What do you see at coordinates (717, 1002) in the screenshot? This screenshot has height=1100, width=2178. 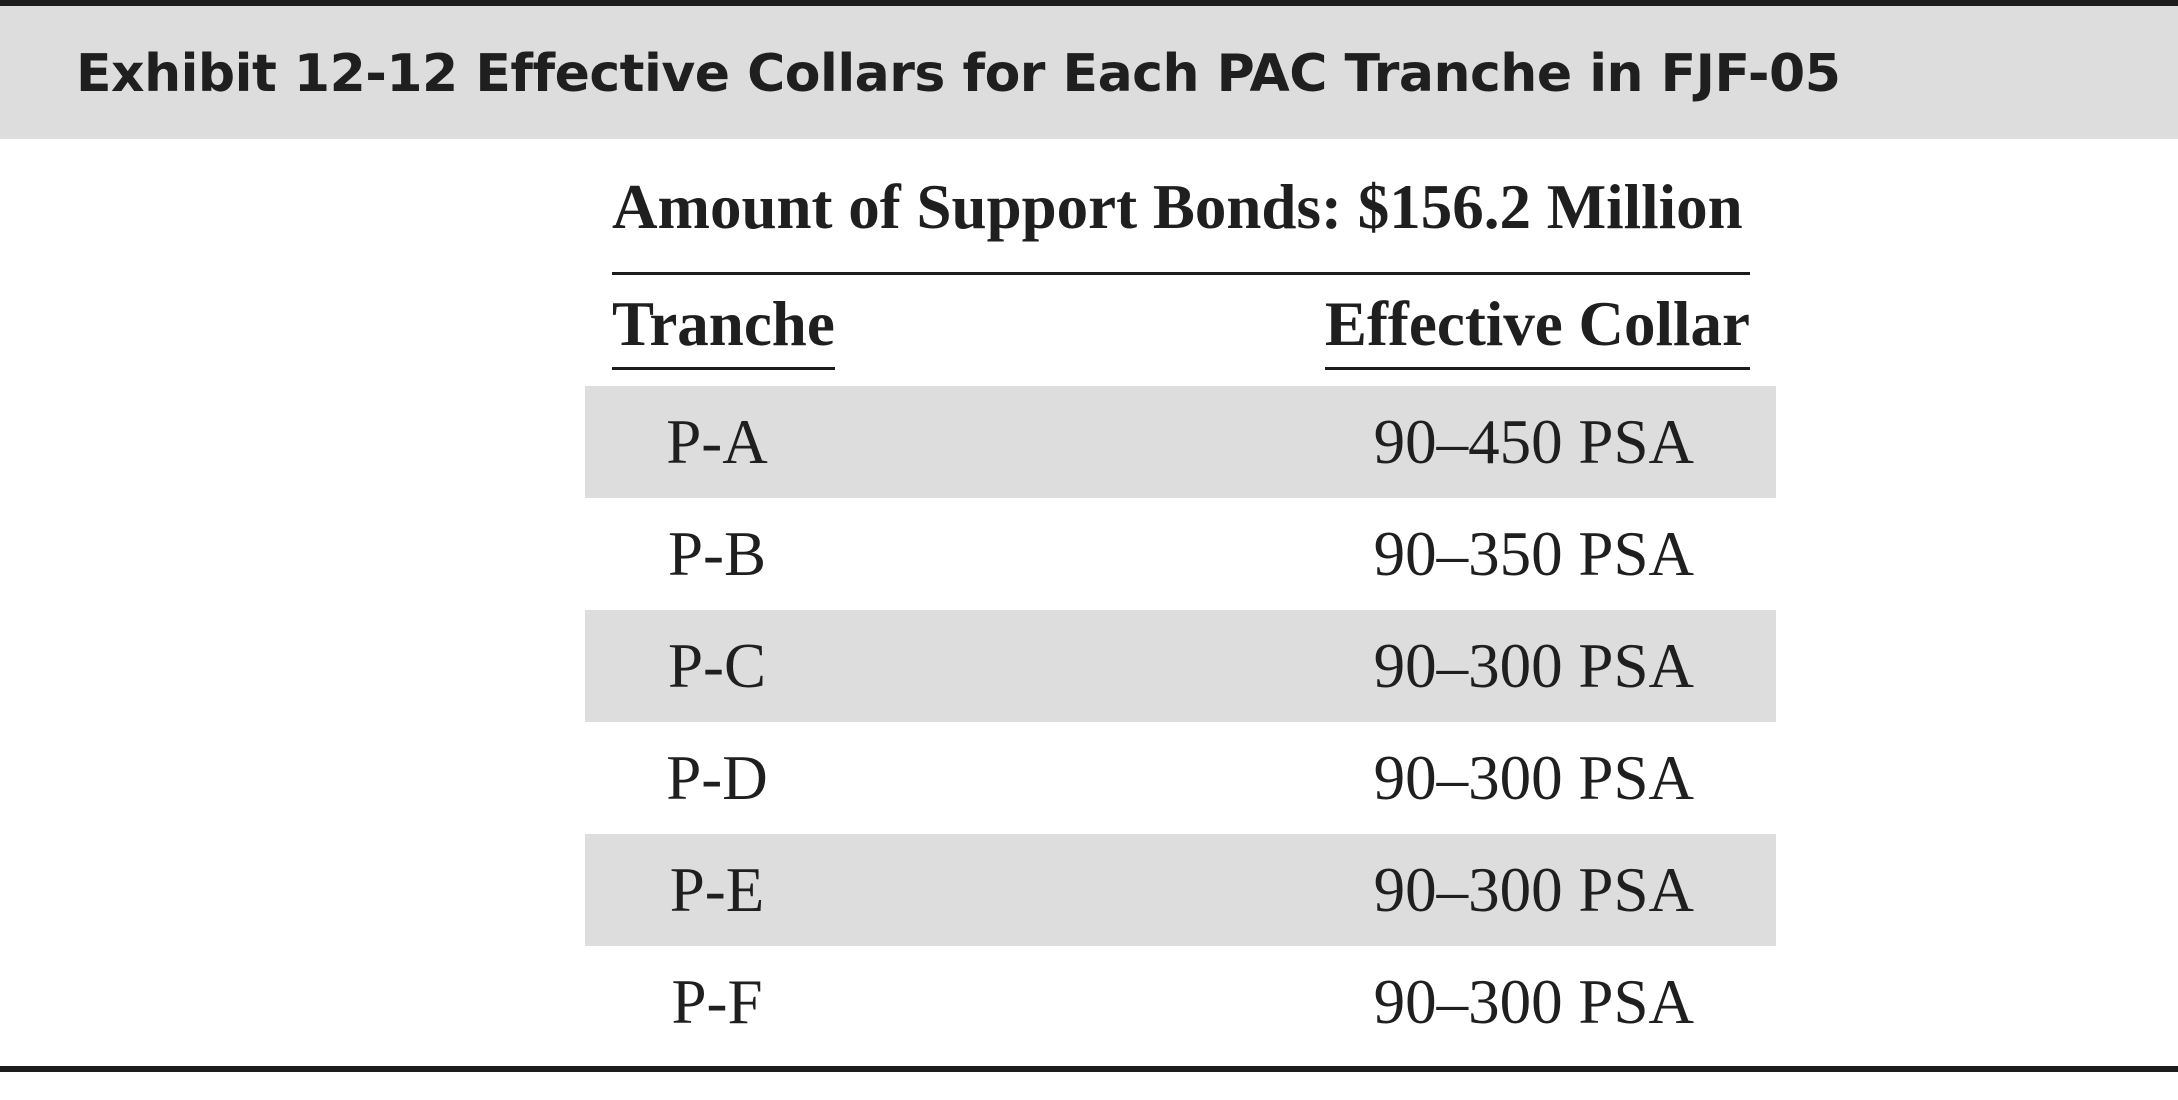 I see `tranche-cell: P-F` at bounding box center [717, 1002].